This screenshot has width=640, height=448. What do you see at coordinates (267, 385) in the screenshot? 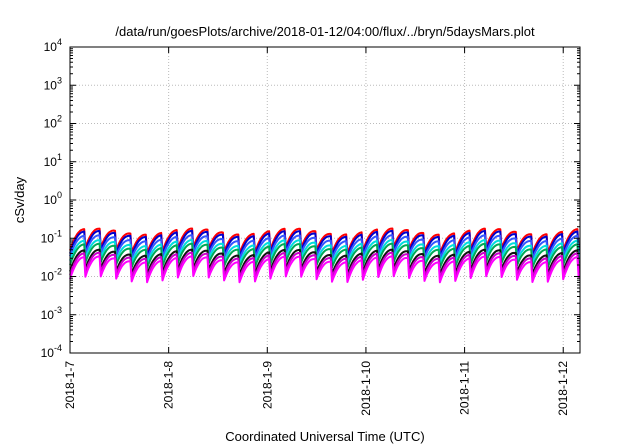
I see `x-tick-label: 2018-1-9` at bounding box center [267, 385].